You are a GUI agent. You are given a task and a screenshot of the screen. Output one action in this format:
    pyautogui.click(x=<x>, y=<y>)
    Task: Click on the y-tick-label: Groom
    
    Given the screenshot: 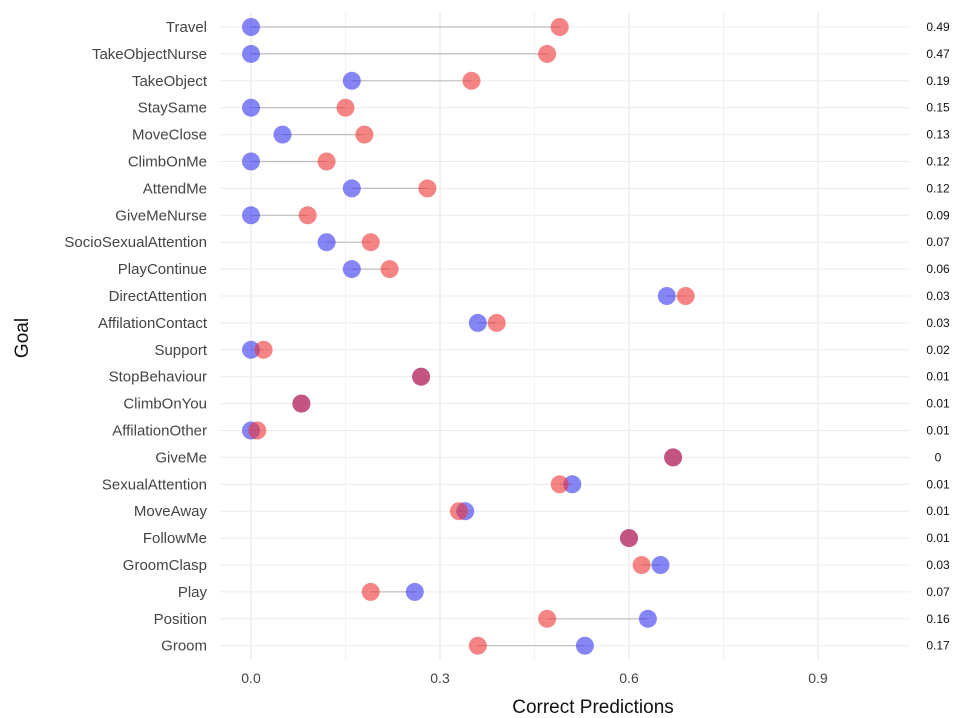 What is the action you would take?
    pyautogui.click(x=184, y=646)
    